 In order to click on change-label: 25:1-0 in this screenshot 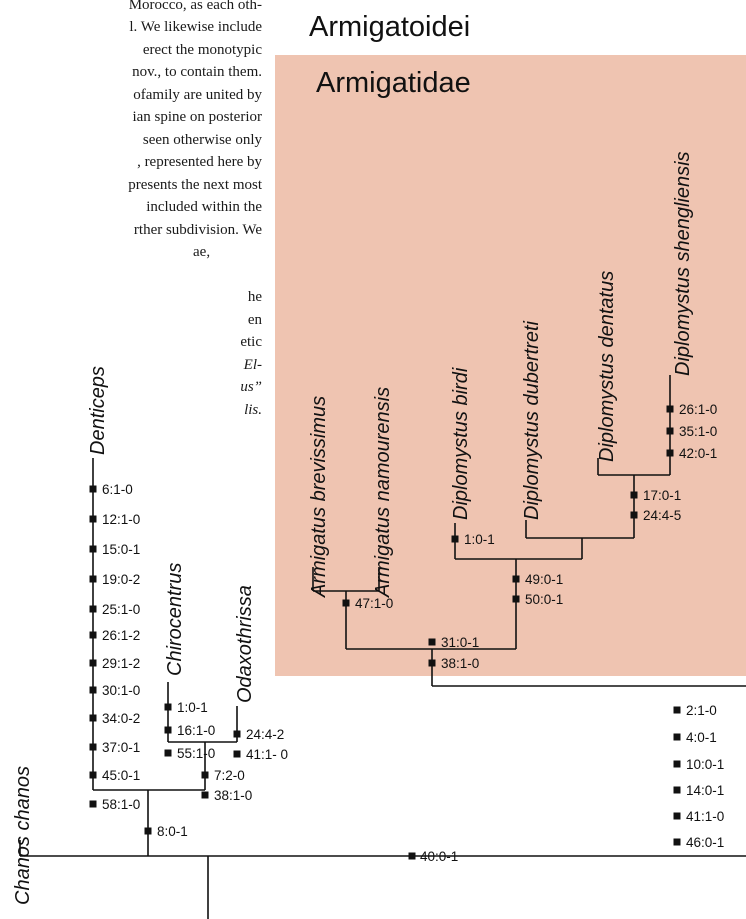, I will do `click(121, 609)`.